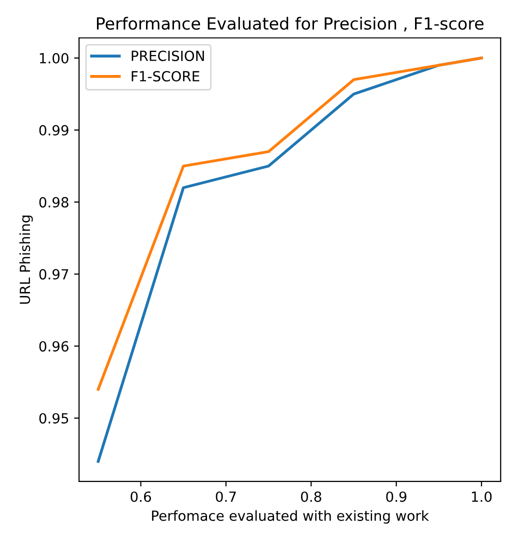  What do you see at coordinates (53, 418) in the screenshot?
I see `y-tick-label: 0.95` at bounding box center [53, 418].